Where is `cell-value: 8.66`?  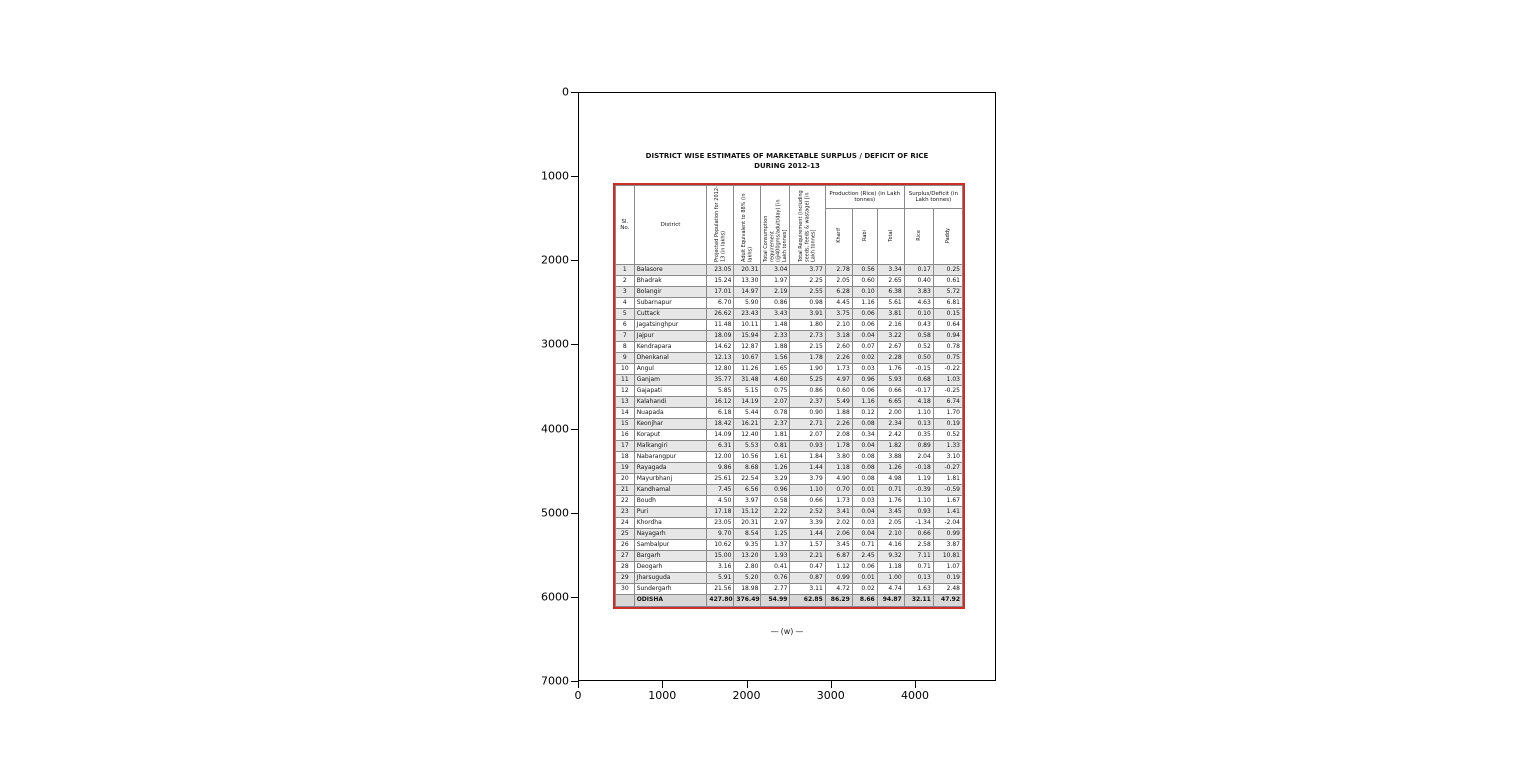 cell-value: 8.66 is located at coordinates (864, 601).